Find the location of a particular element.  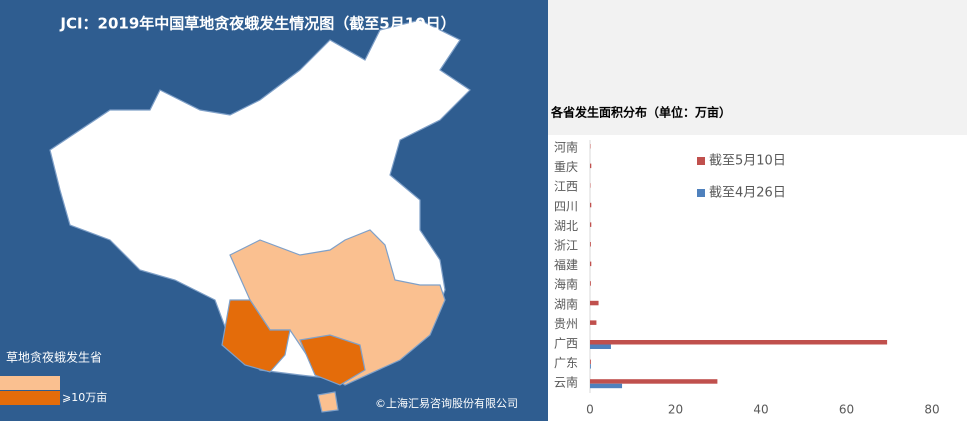

map-title: JCI：2019年中国草地贪夜蛾发生情况图（截至5月10日） is located at coordinates (257, 24).